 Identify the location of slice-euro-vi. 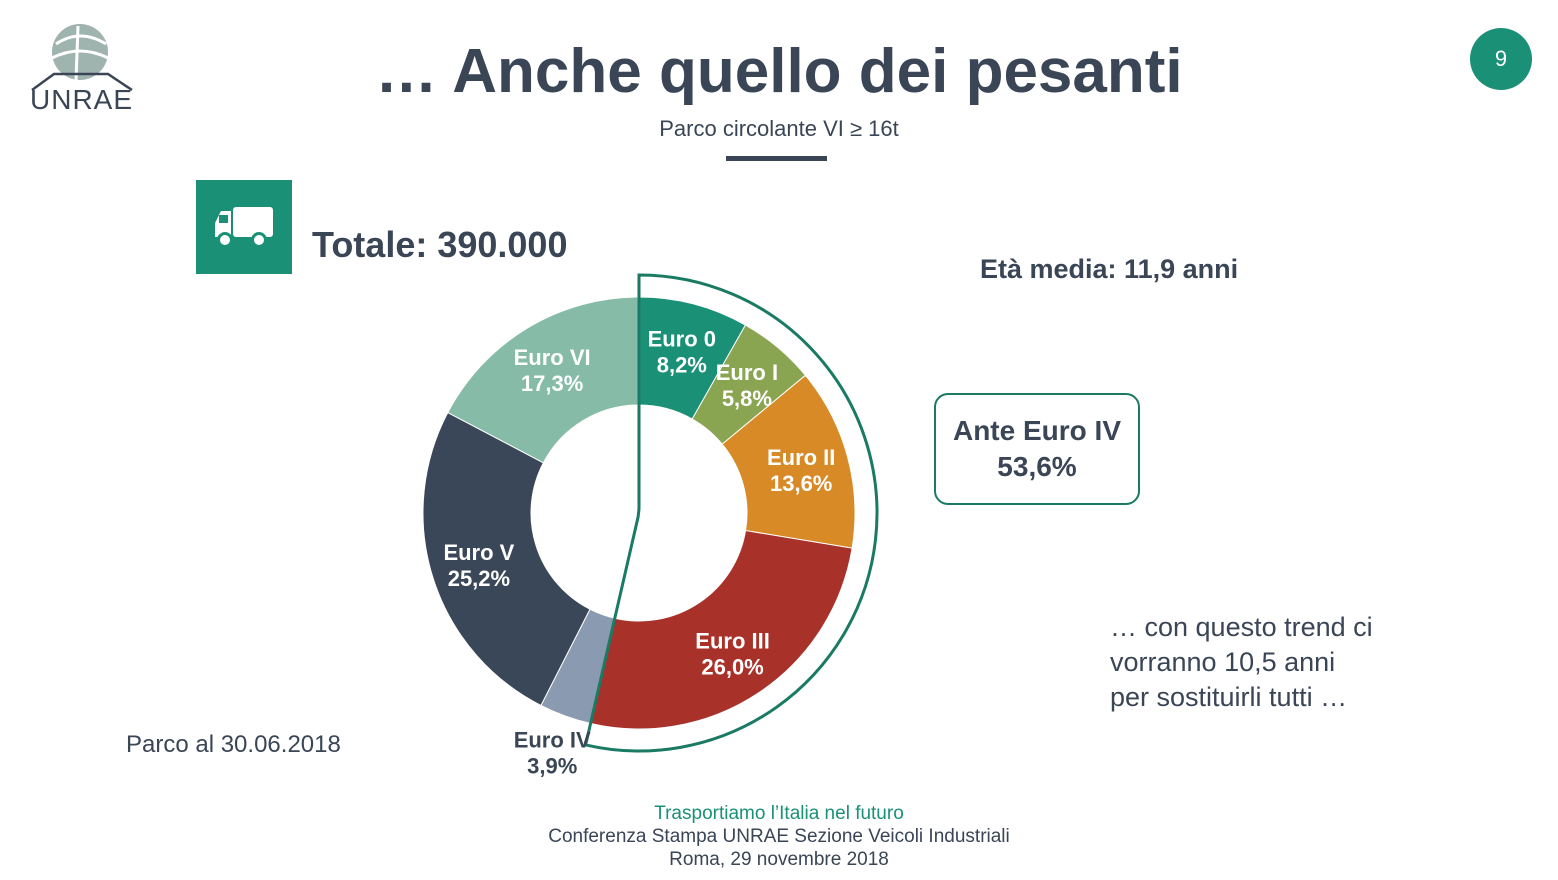
(543, 380).